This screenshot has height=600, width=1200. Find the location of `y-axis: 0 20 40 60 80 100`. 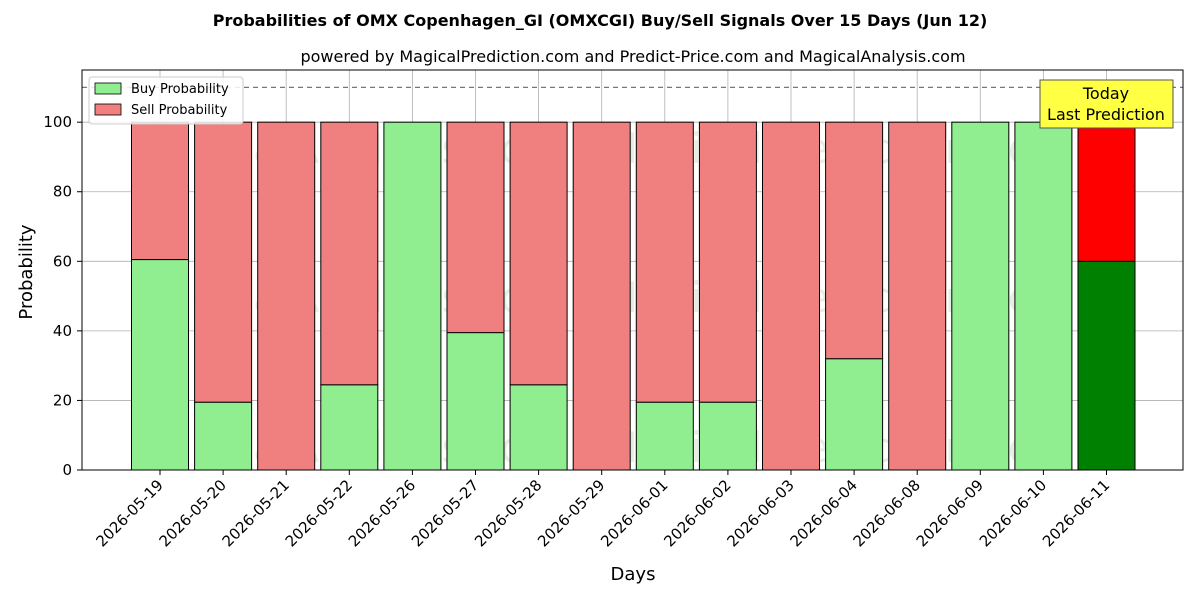

y-axis: 0 20 40 60 80 100 is located at coordinates (62, 296).